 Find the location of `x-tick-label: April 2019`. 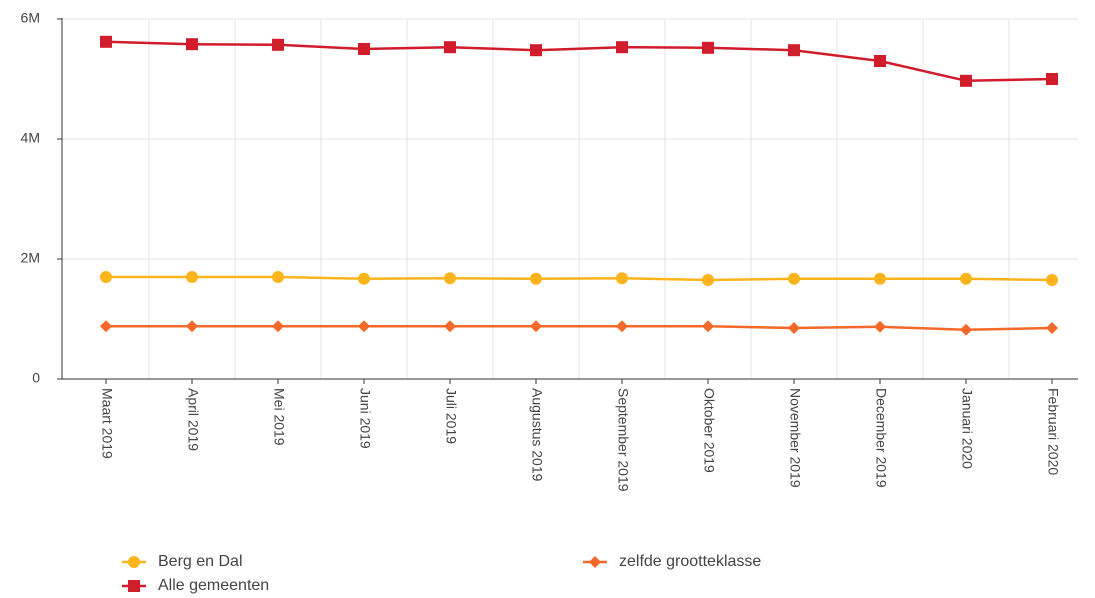

x-tick-label: April 2019 is located at coordinates (193, 419).